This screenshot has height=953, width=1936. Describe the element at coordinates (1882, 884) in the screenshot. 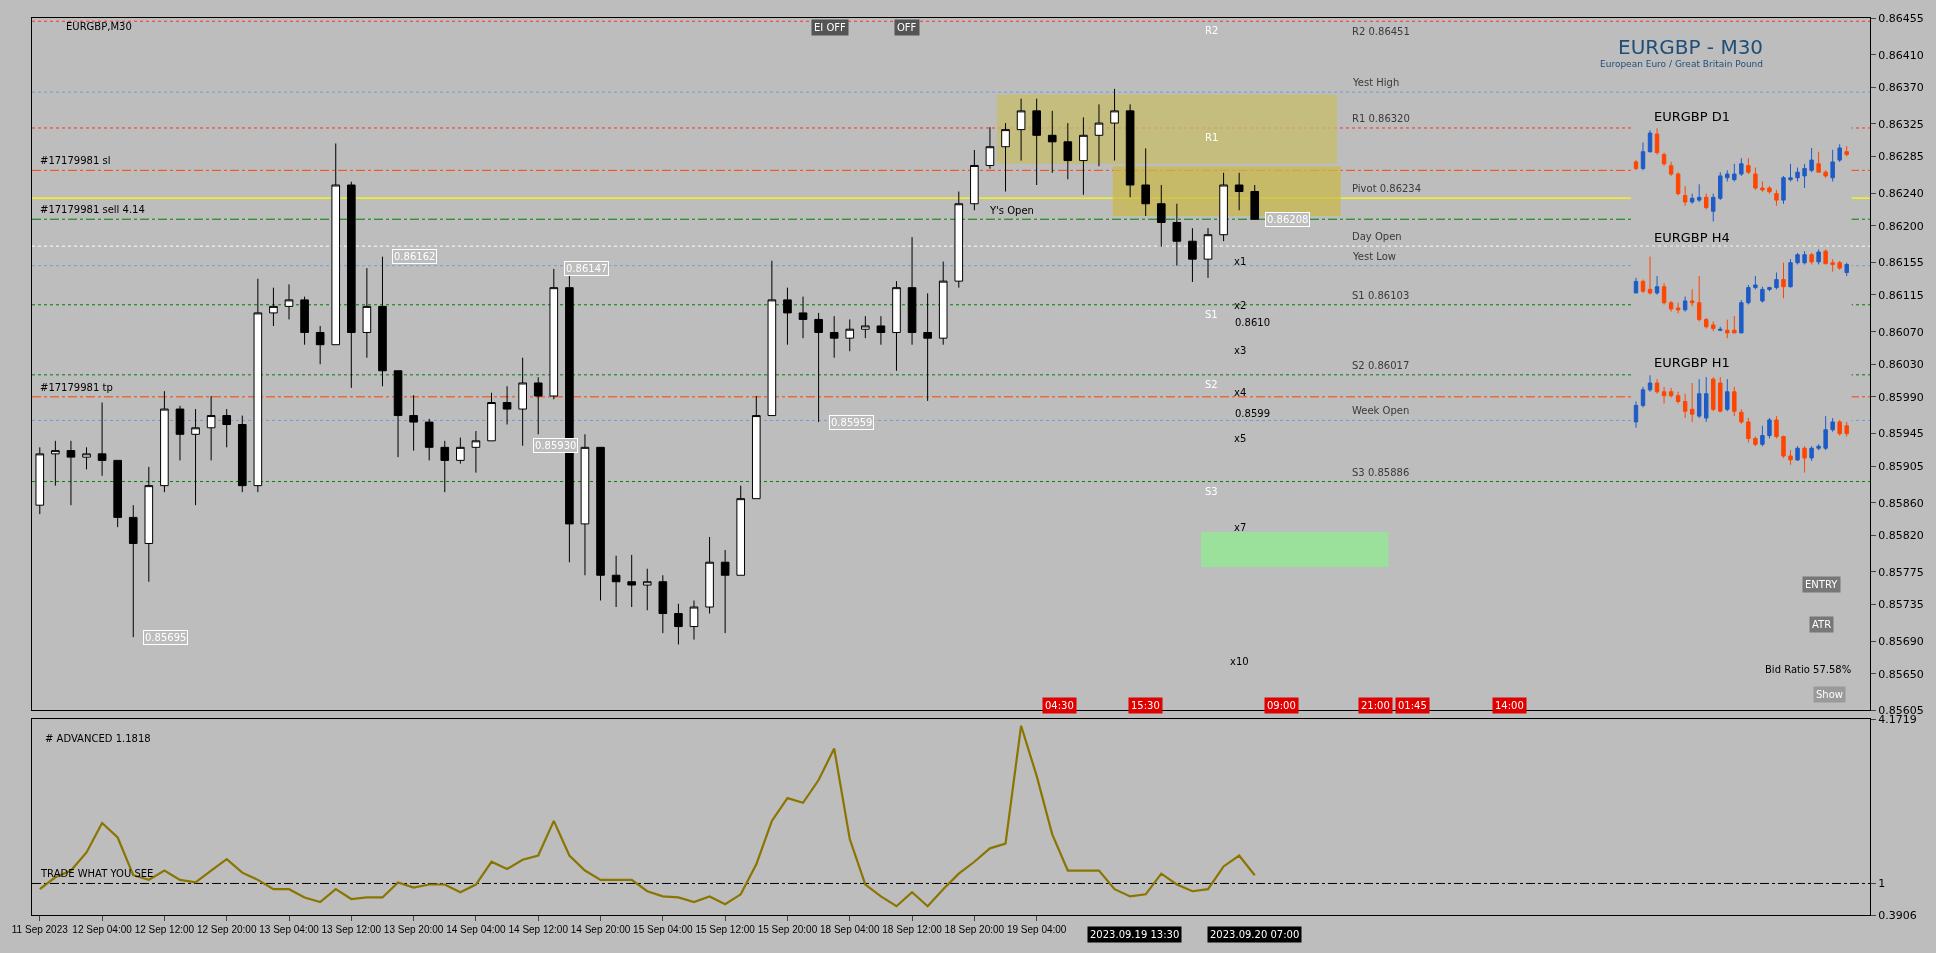

I see `y-tick-label: 1` at that location.